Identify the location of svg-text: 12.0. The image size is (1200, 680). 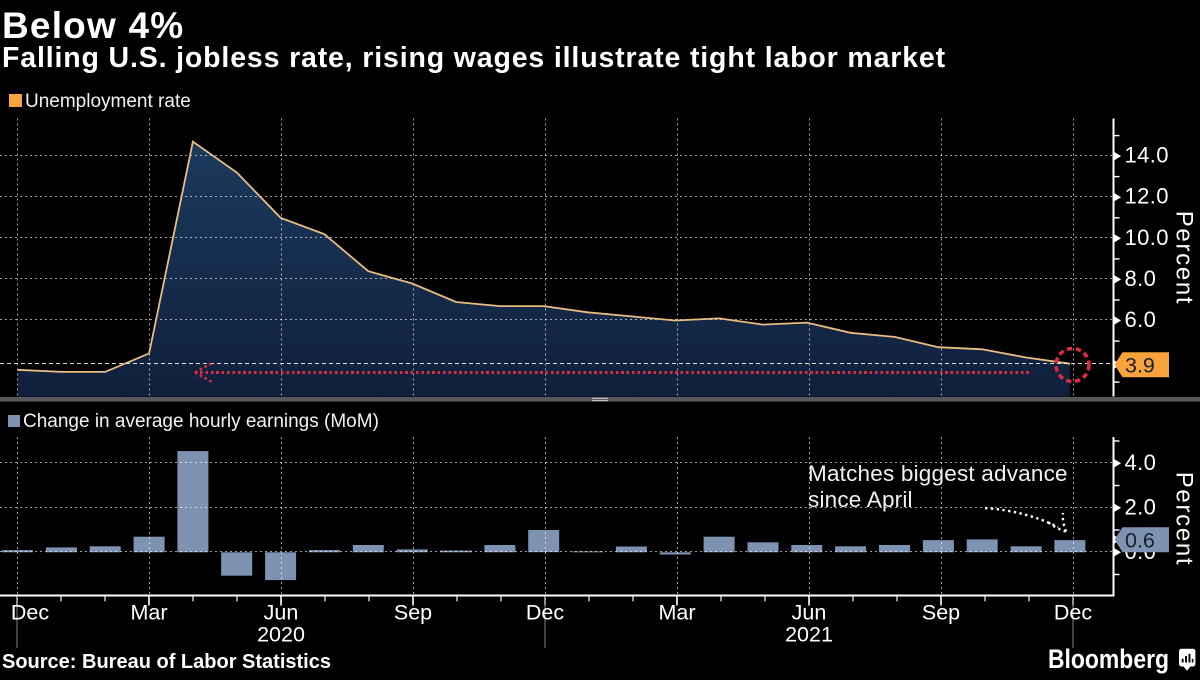
(1147, 196).